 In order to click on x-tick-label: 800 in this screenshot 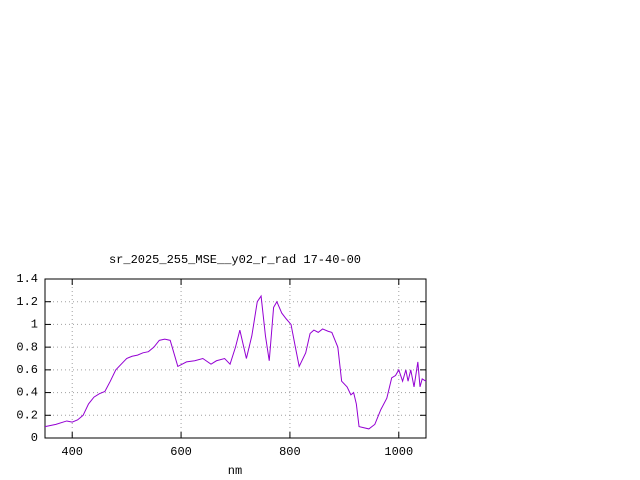, I will do `click(290, 452)`.